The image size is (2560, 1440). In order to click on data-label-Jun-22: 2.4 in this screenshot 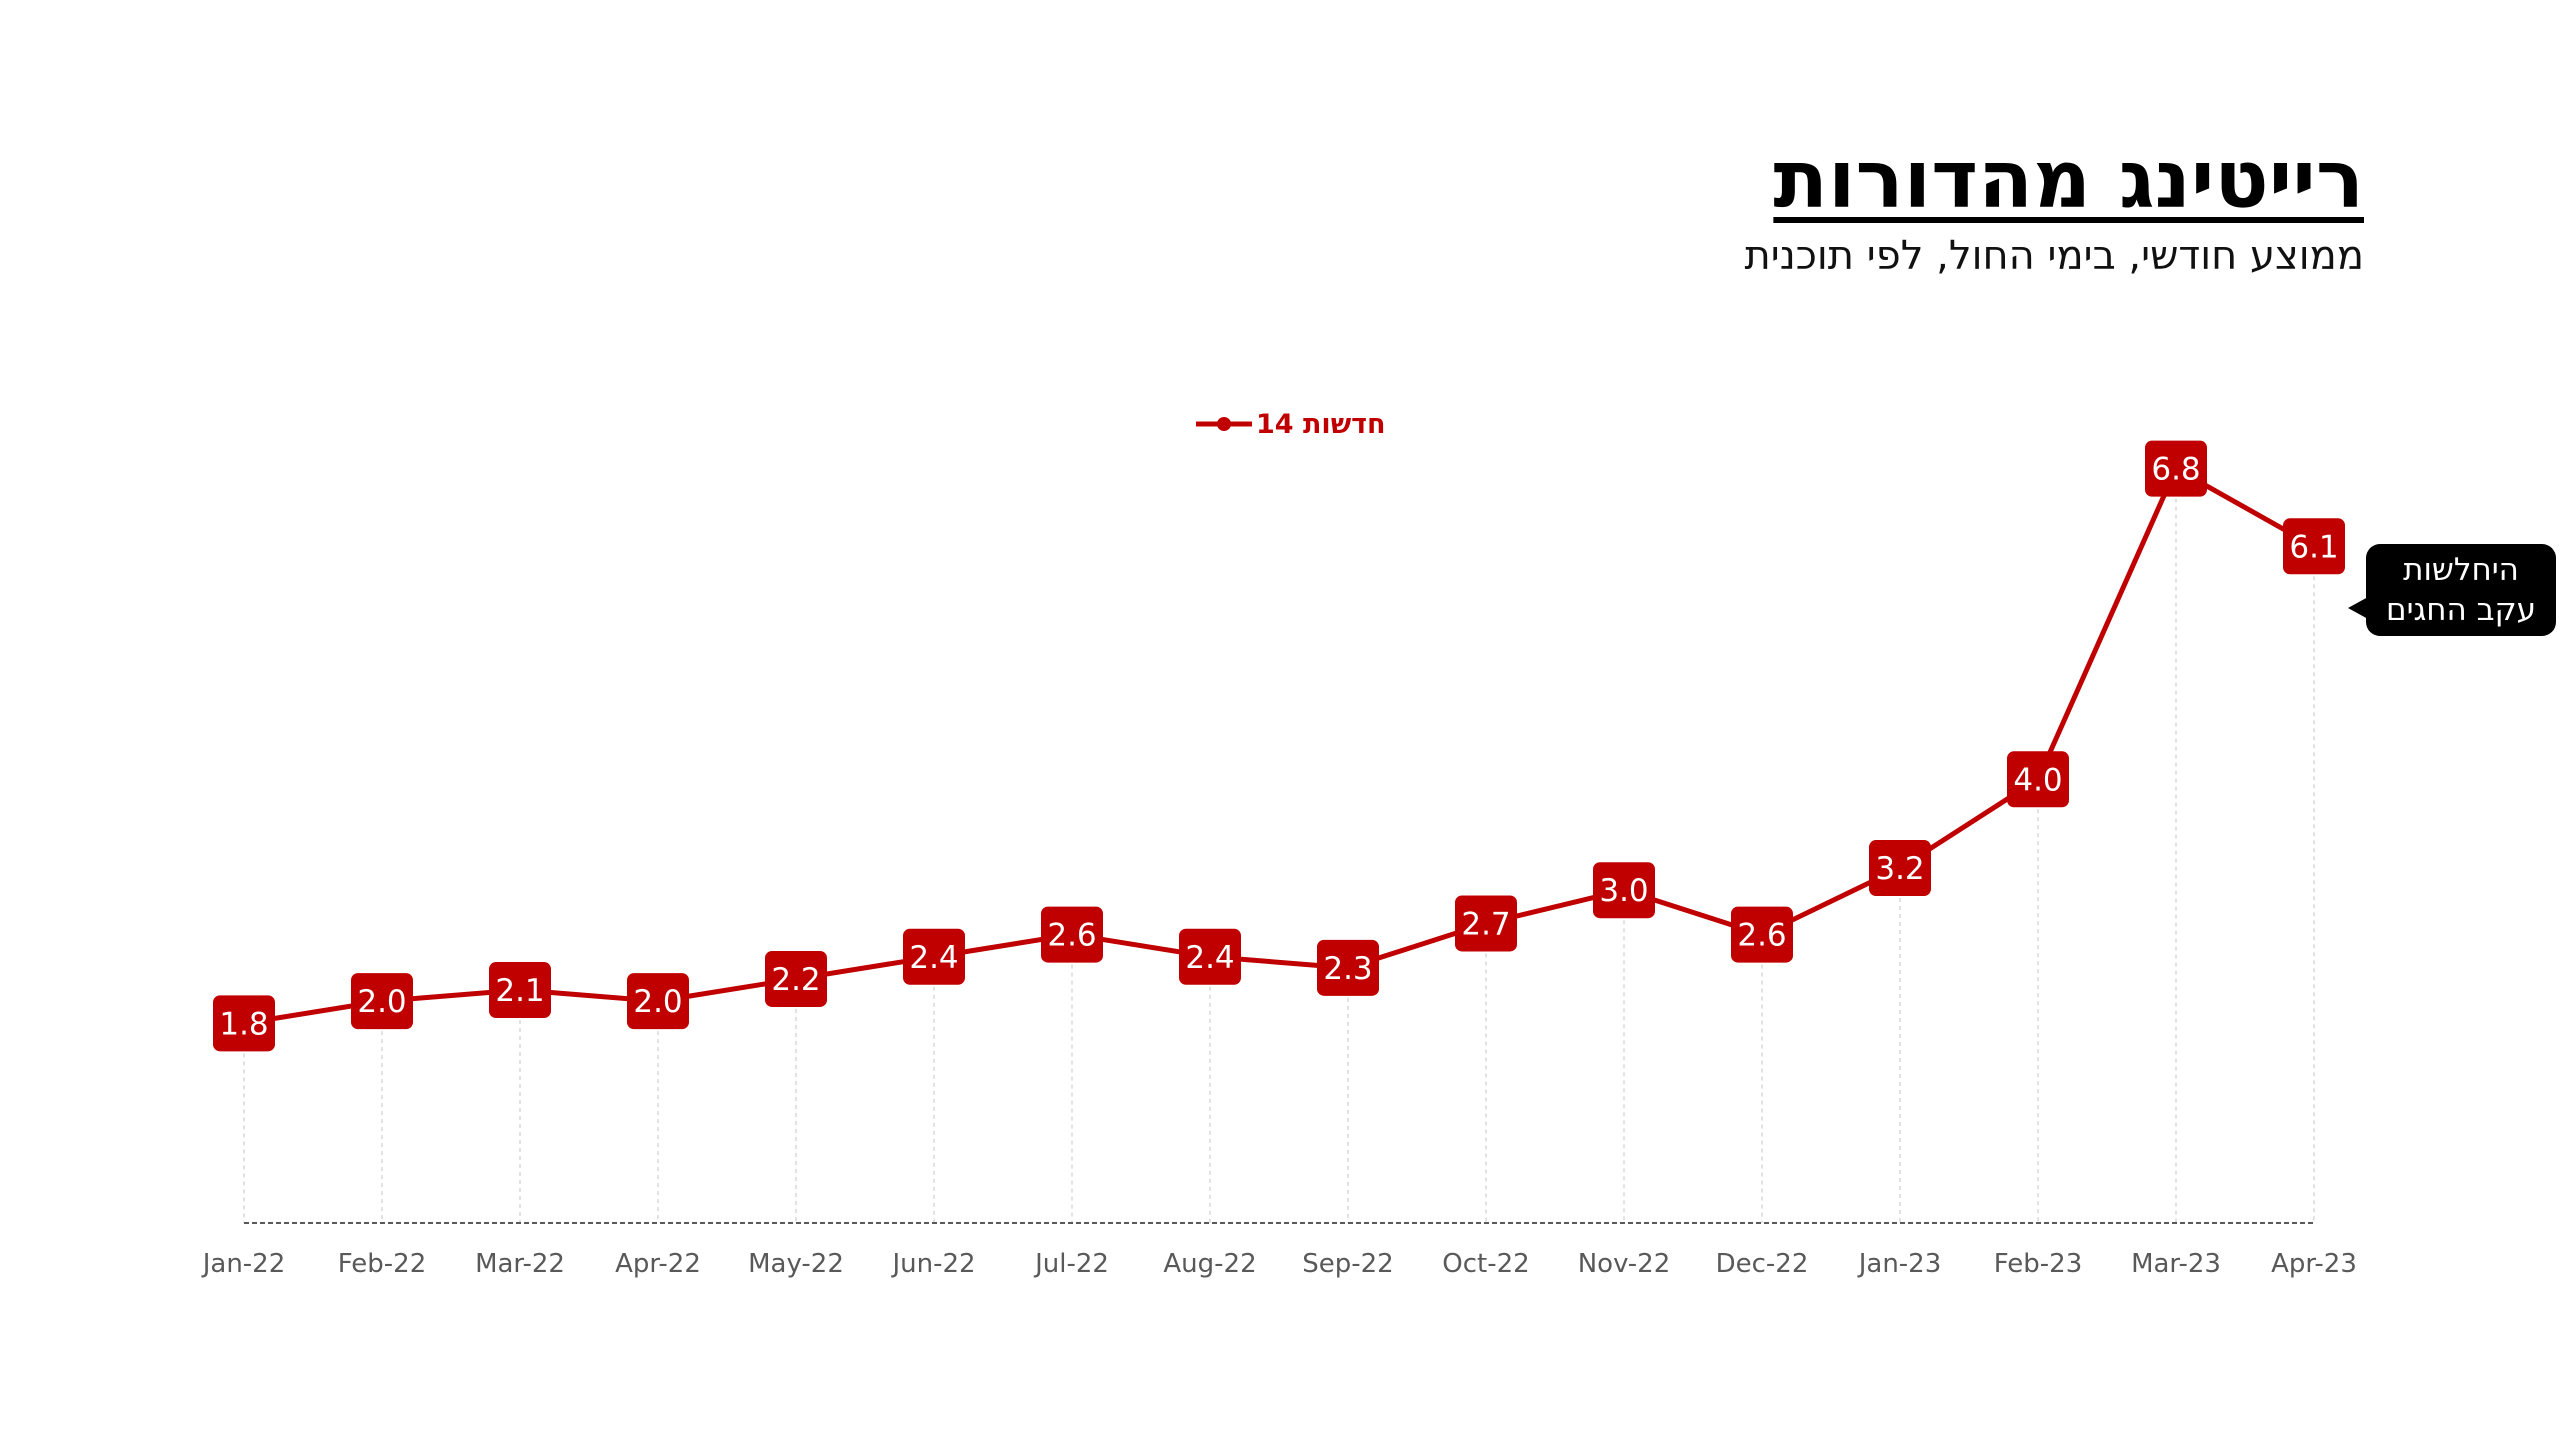, I will do `click(933, 958)`.